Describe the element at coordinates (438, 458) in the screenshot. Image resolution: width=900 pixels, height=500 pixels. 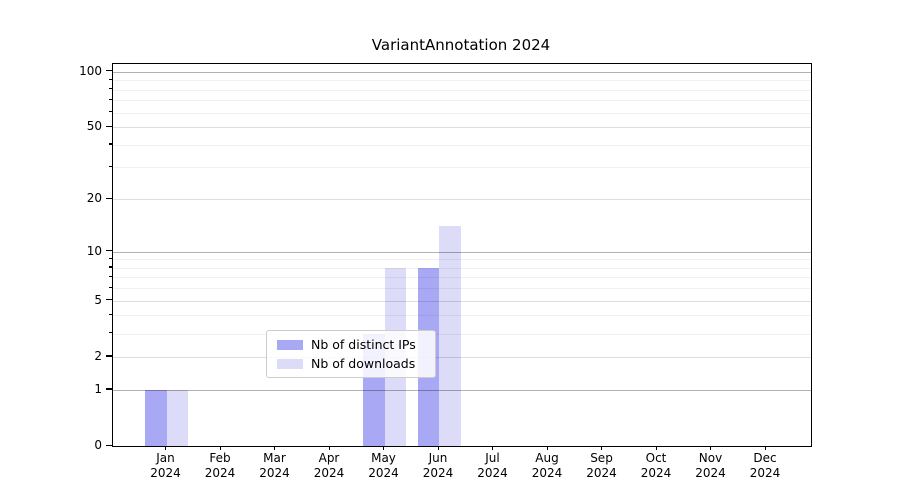
I see `x-tick-month: Jun` at that location.